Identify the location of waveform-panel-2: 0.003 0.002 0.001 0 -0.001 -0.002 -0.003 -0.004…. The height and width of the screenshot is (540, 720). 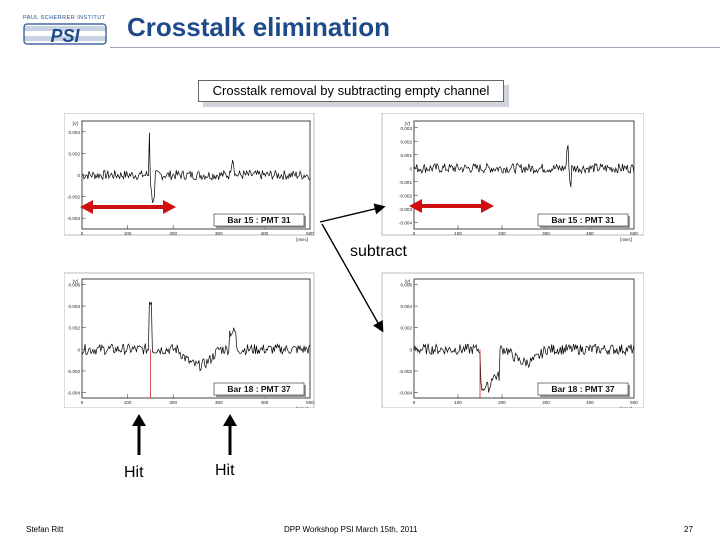
(512, 177).